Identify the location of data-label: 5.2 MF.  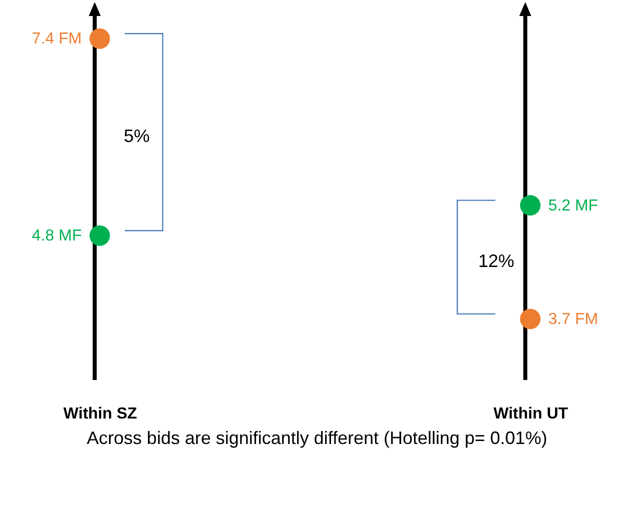
(573, 205).